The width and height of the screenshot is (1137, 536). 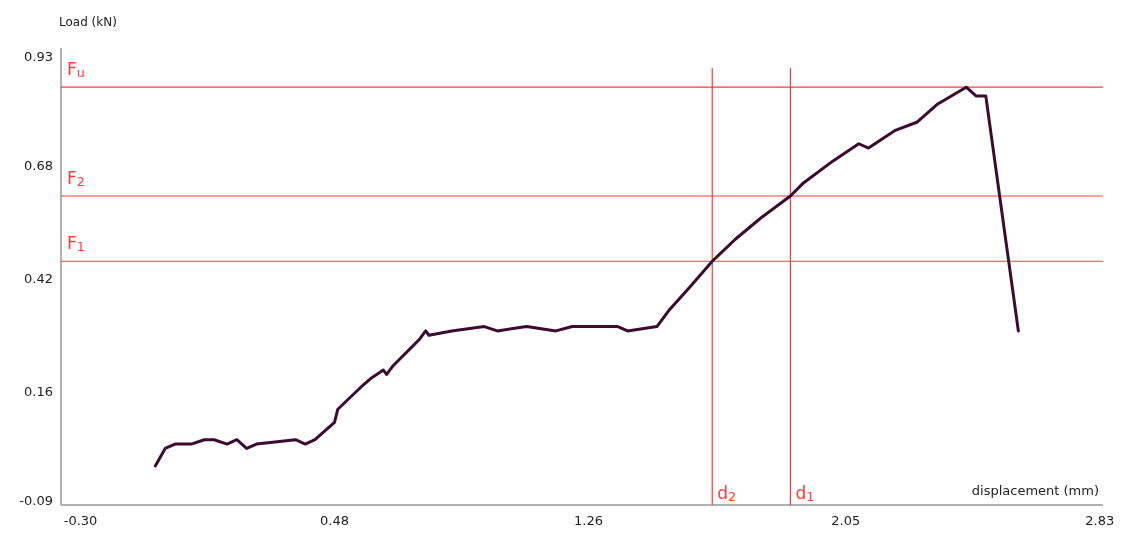 I want to click on x-tick-label: 1.26, so click(x=588, y=520).